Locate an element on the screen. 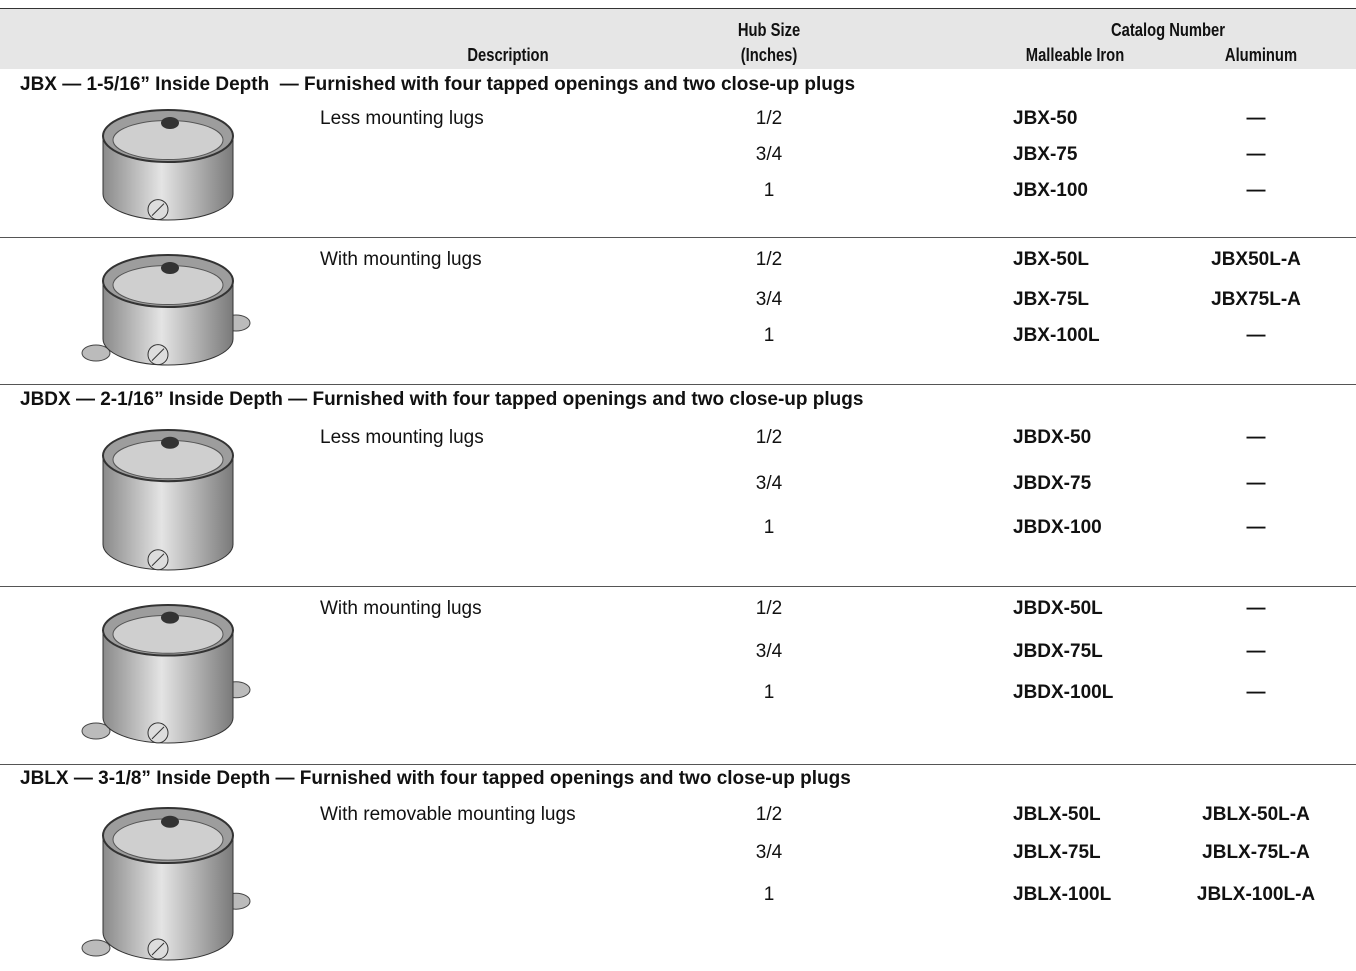 This screenshot has width=1356, height=971. catalog-malleable-iron: JBDX-50L is located at coordinates (1058, 608).